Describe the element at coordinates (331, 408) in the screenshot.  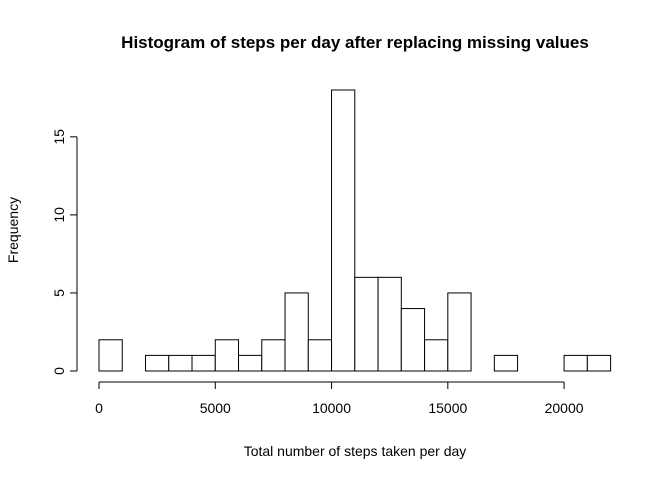
I see `x-tick-label: 10000` at that location.